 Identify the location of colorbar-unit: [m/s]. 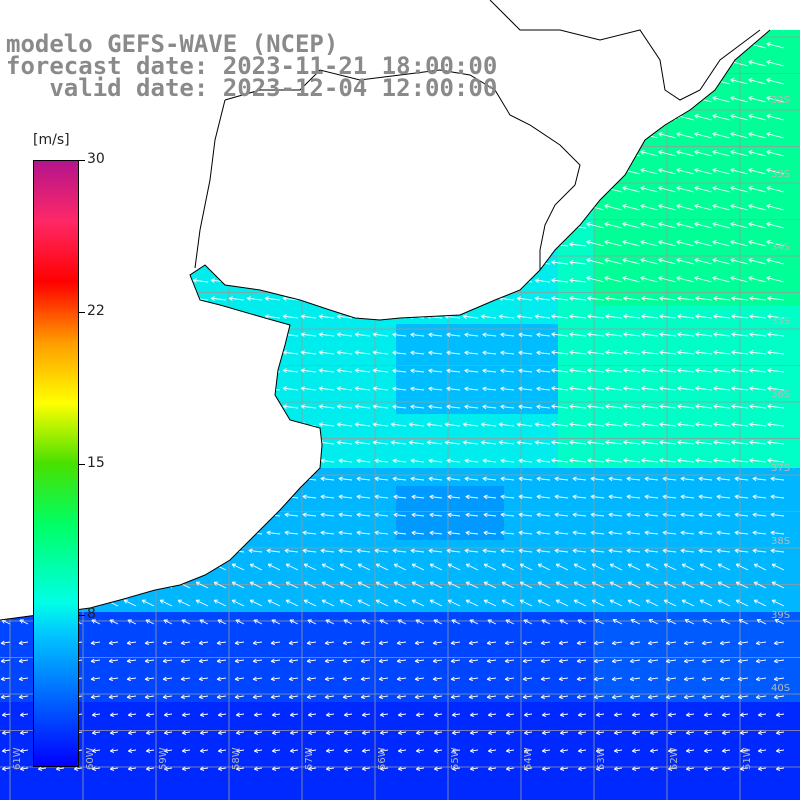
(51, 140).